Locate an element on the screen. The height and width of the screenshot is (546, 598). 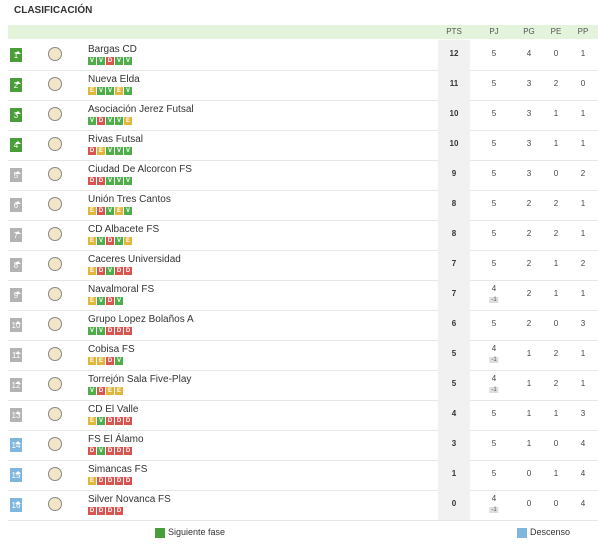
team-row: 8 Caceres Universidad E D V D D 7 5 2 1 2 is located at coordinates (303, 265).